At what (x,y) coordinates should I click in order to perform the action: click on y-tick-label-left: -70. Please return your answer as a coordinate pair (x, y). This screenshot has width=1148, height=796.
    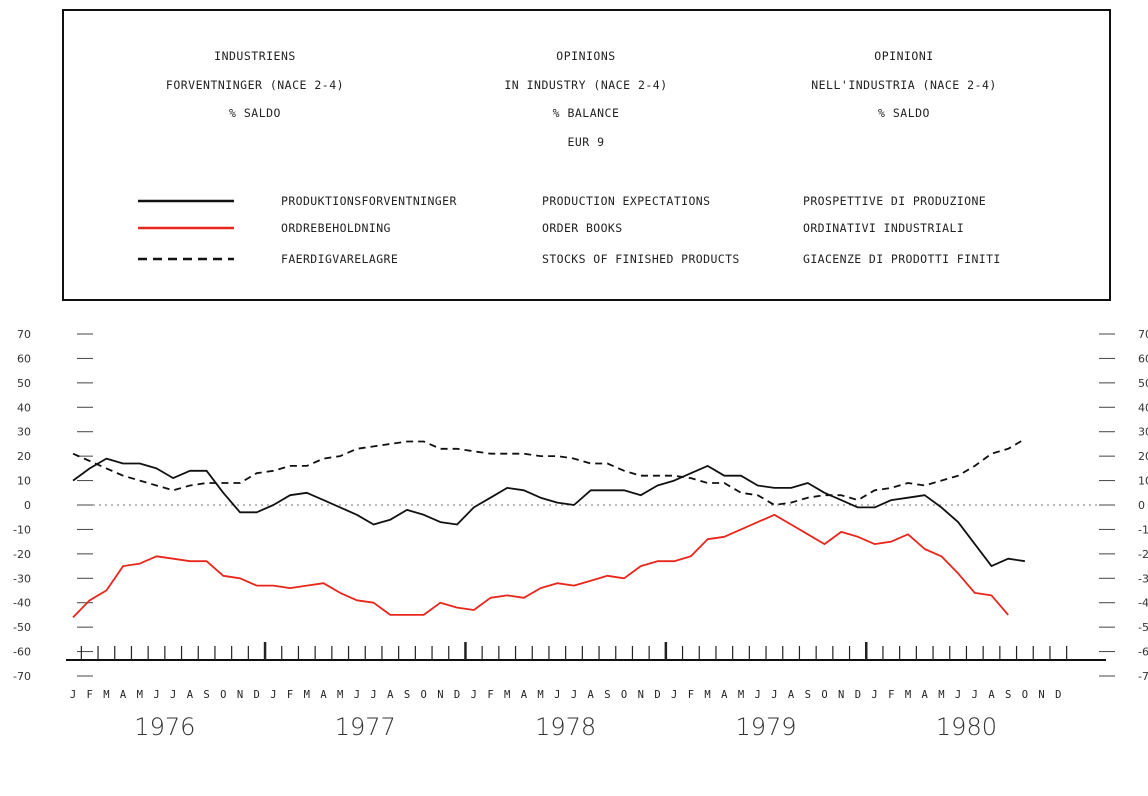
    Looking at the image, I should click on (22, 676).